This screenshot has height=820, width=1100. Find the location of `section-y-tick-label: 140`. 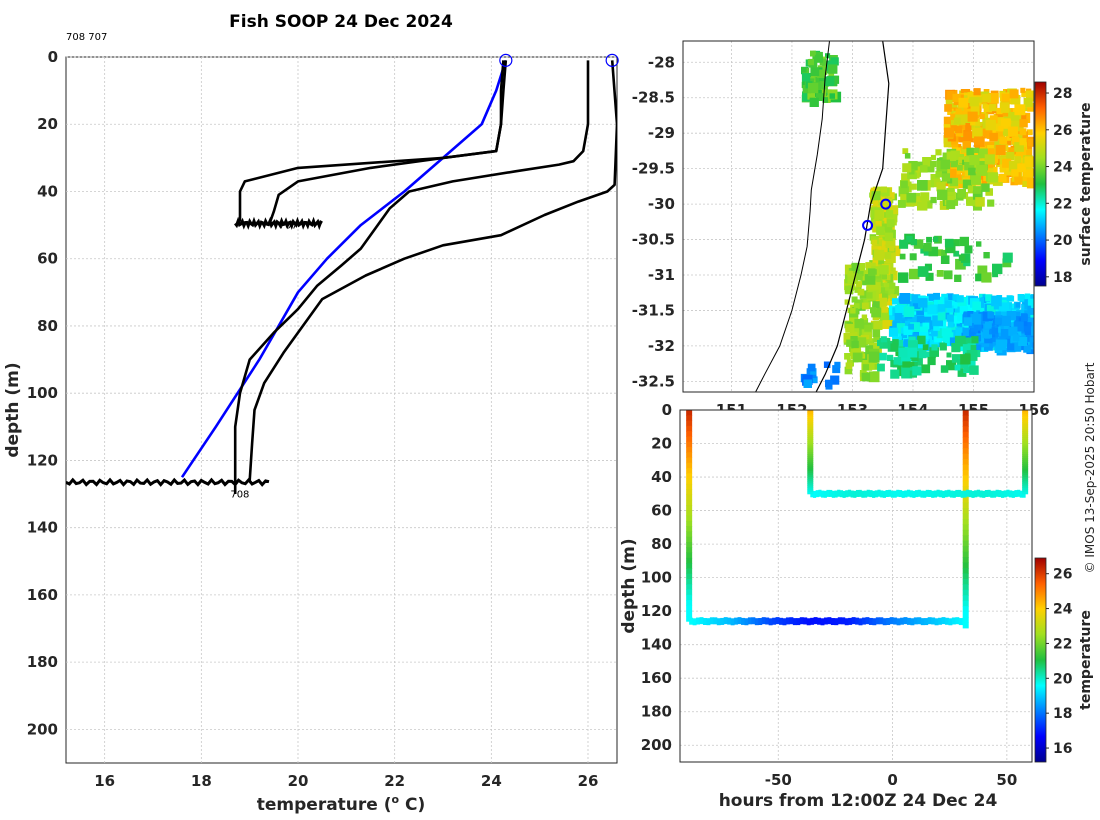

section-y-tick-label: 140 is located at coordinates (656, 645).